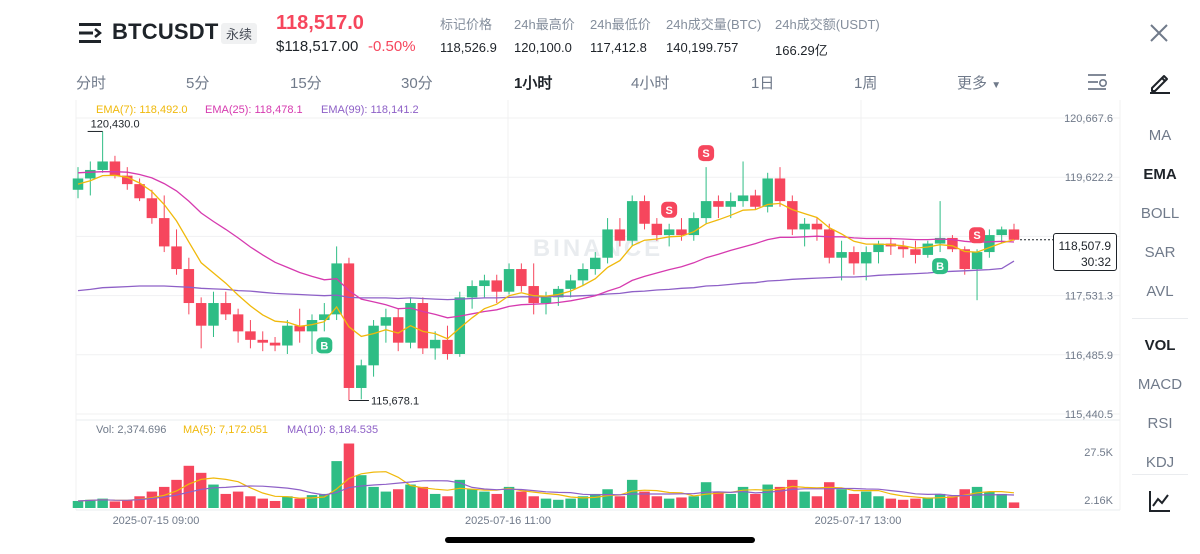 The image size is (1200, 554). I want to click on contract-tag: 永续, so click(239, 33).